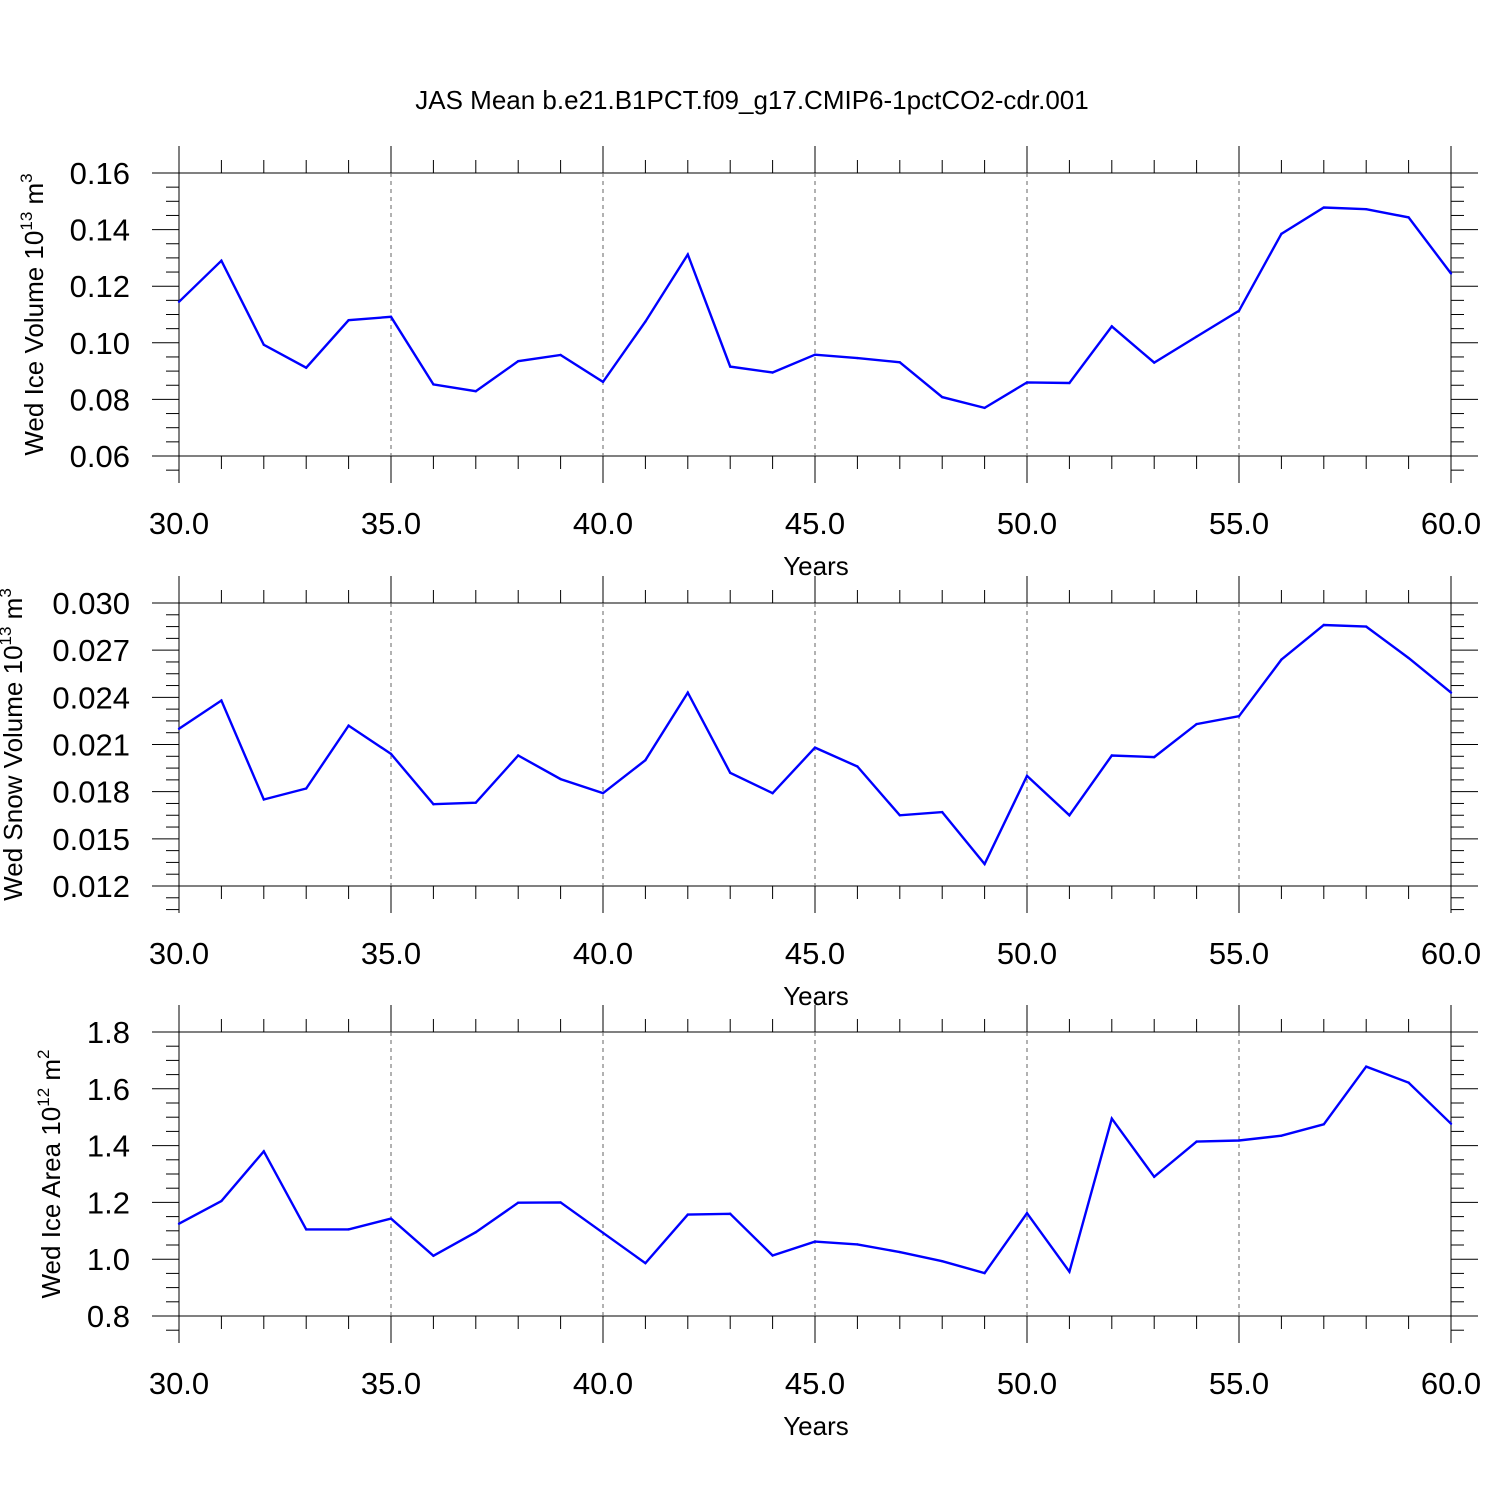 Image resolution: width=1500 pixels, height=1500 pixels. I want to click on y-tick-label: 1.8, so click(108, 1032).